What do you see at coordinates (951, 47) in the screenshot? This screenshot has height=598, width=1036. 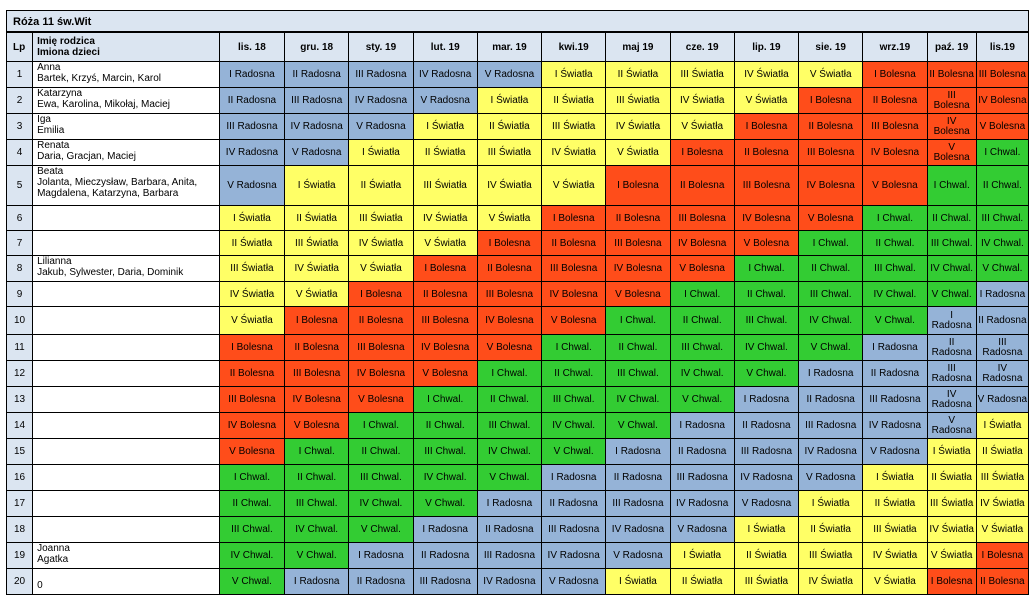 I see `header-month: paź. 19` at bounding box center [951, 47].